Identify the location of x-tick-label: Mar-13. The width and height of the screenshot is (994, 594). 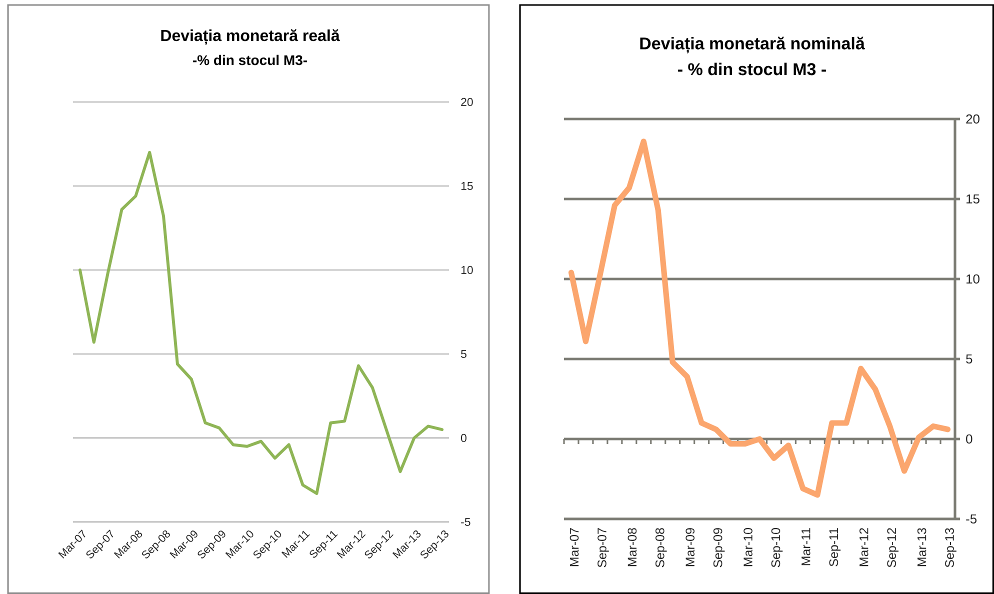
(921, 547).